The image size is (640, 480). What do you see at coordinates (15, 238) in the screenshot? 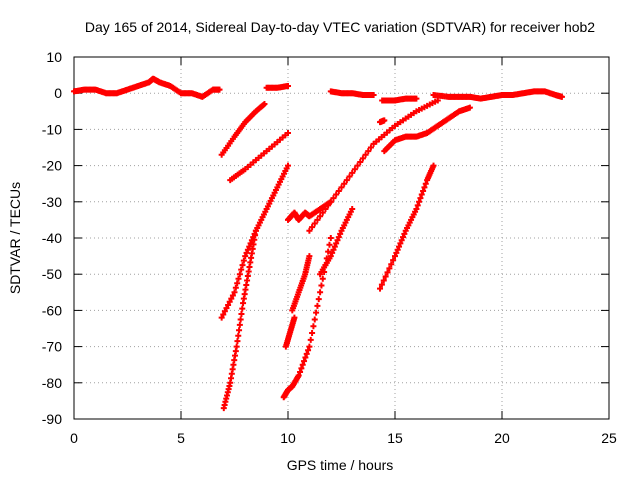
I see `y-axis-label: SDTVAR / TECUs` at bounding box center [15, 238].